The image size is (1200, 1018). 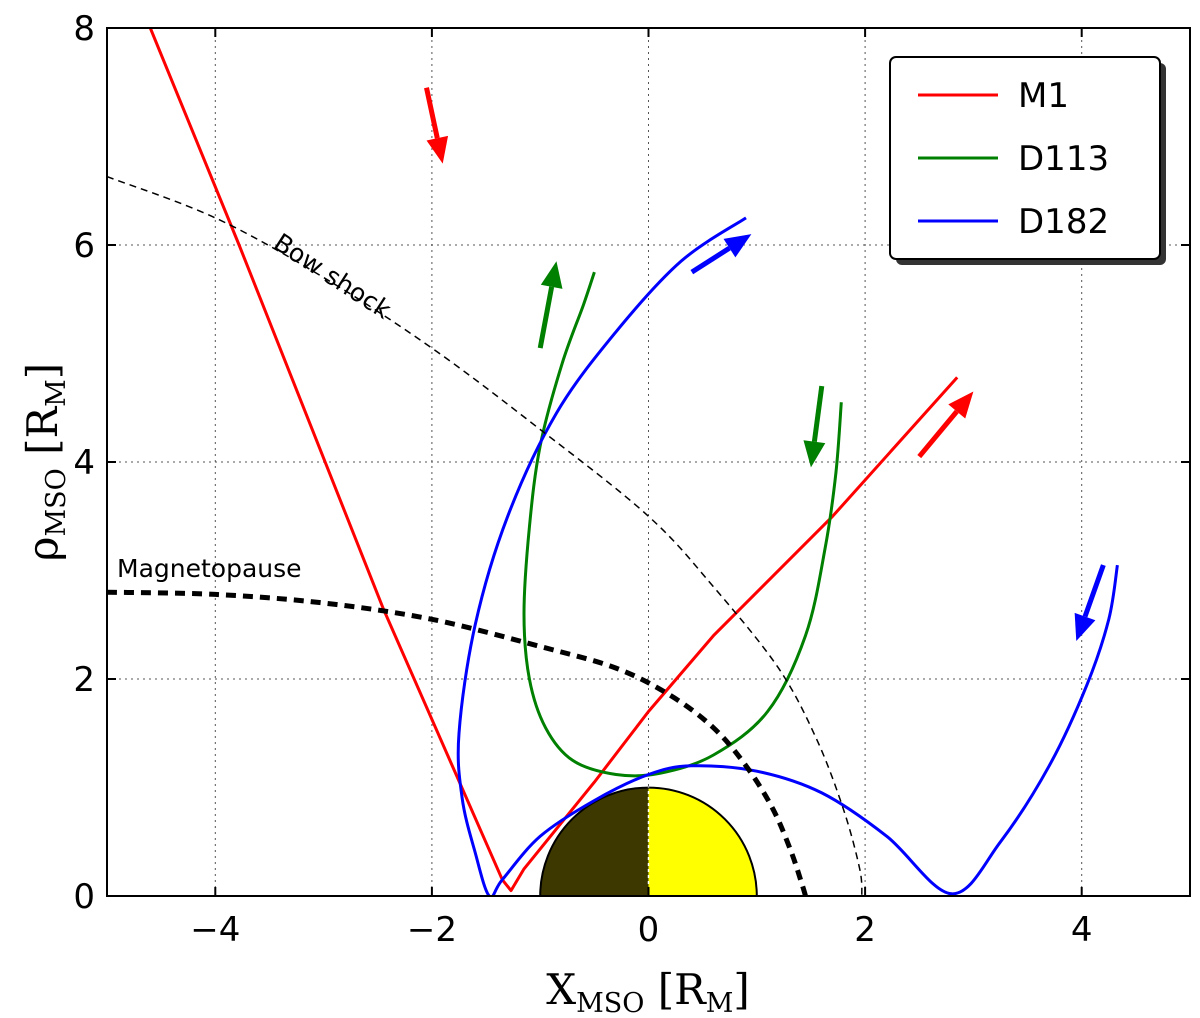 I want to click on x-tick-label: 4, so click(x=1082, y=930).